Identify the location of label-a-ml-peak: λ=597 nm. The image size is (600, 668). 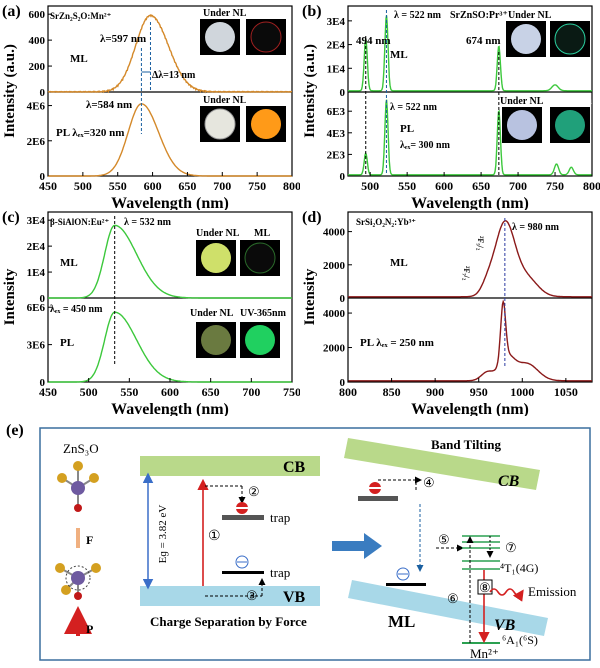
(123, 39).